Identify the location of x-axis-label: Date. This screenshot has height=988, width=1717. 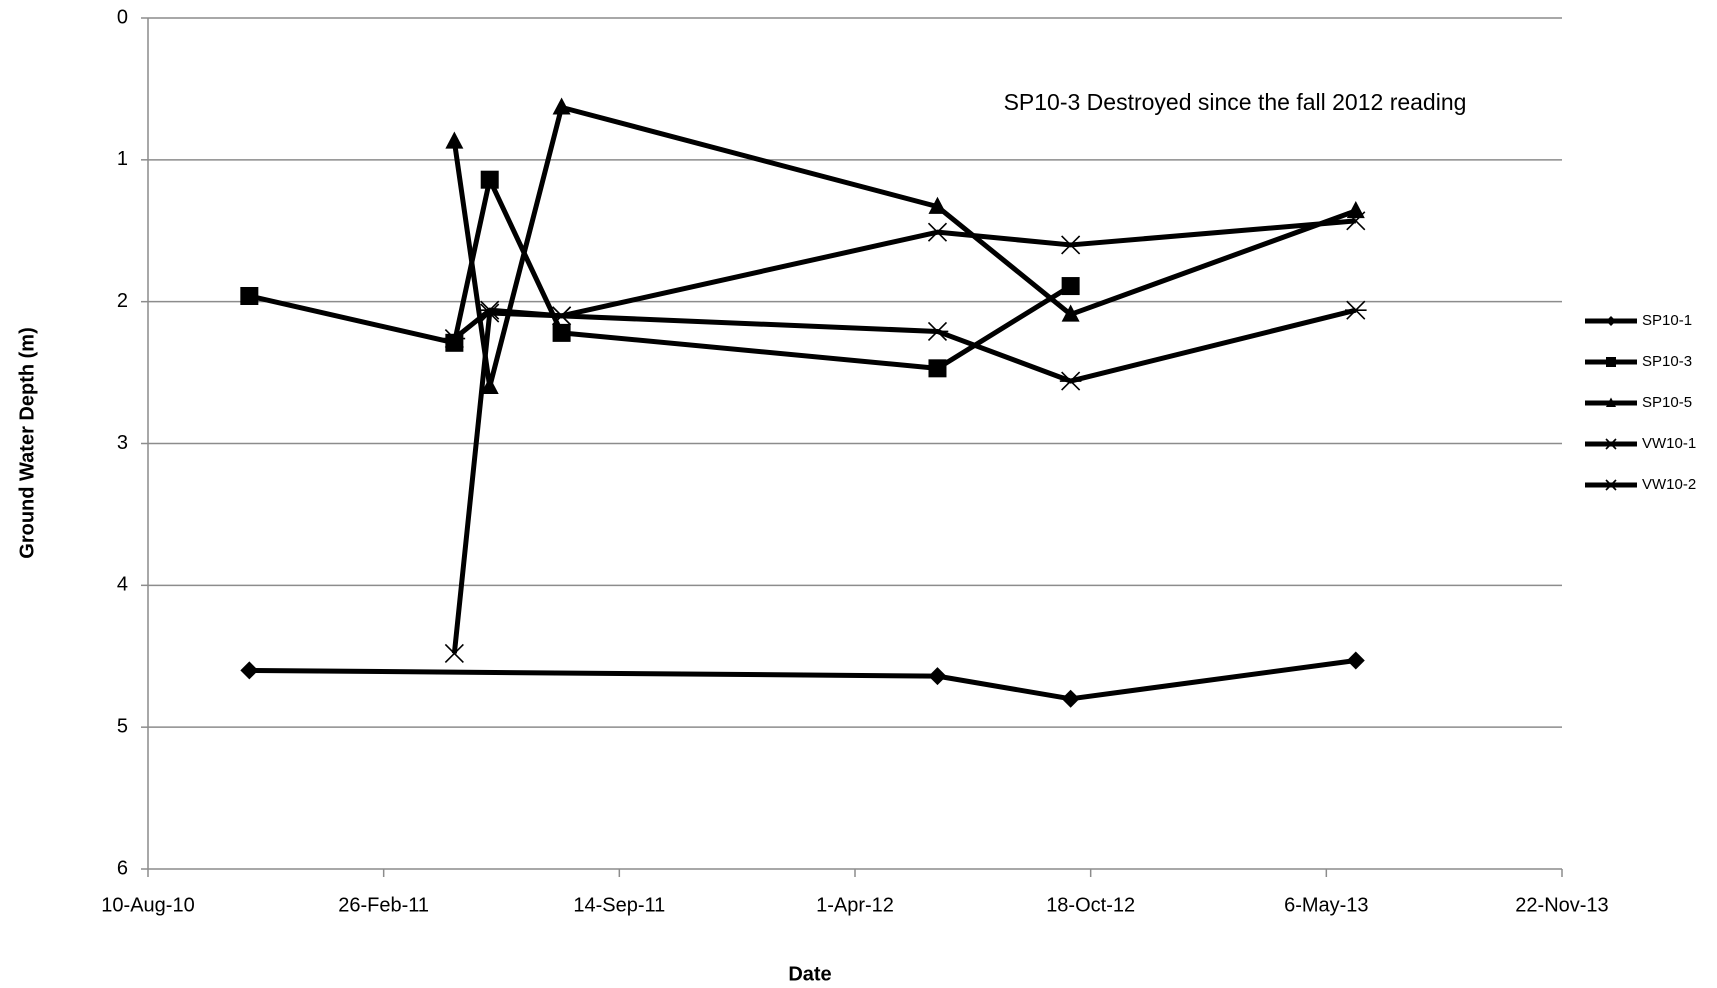
(809, 974).